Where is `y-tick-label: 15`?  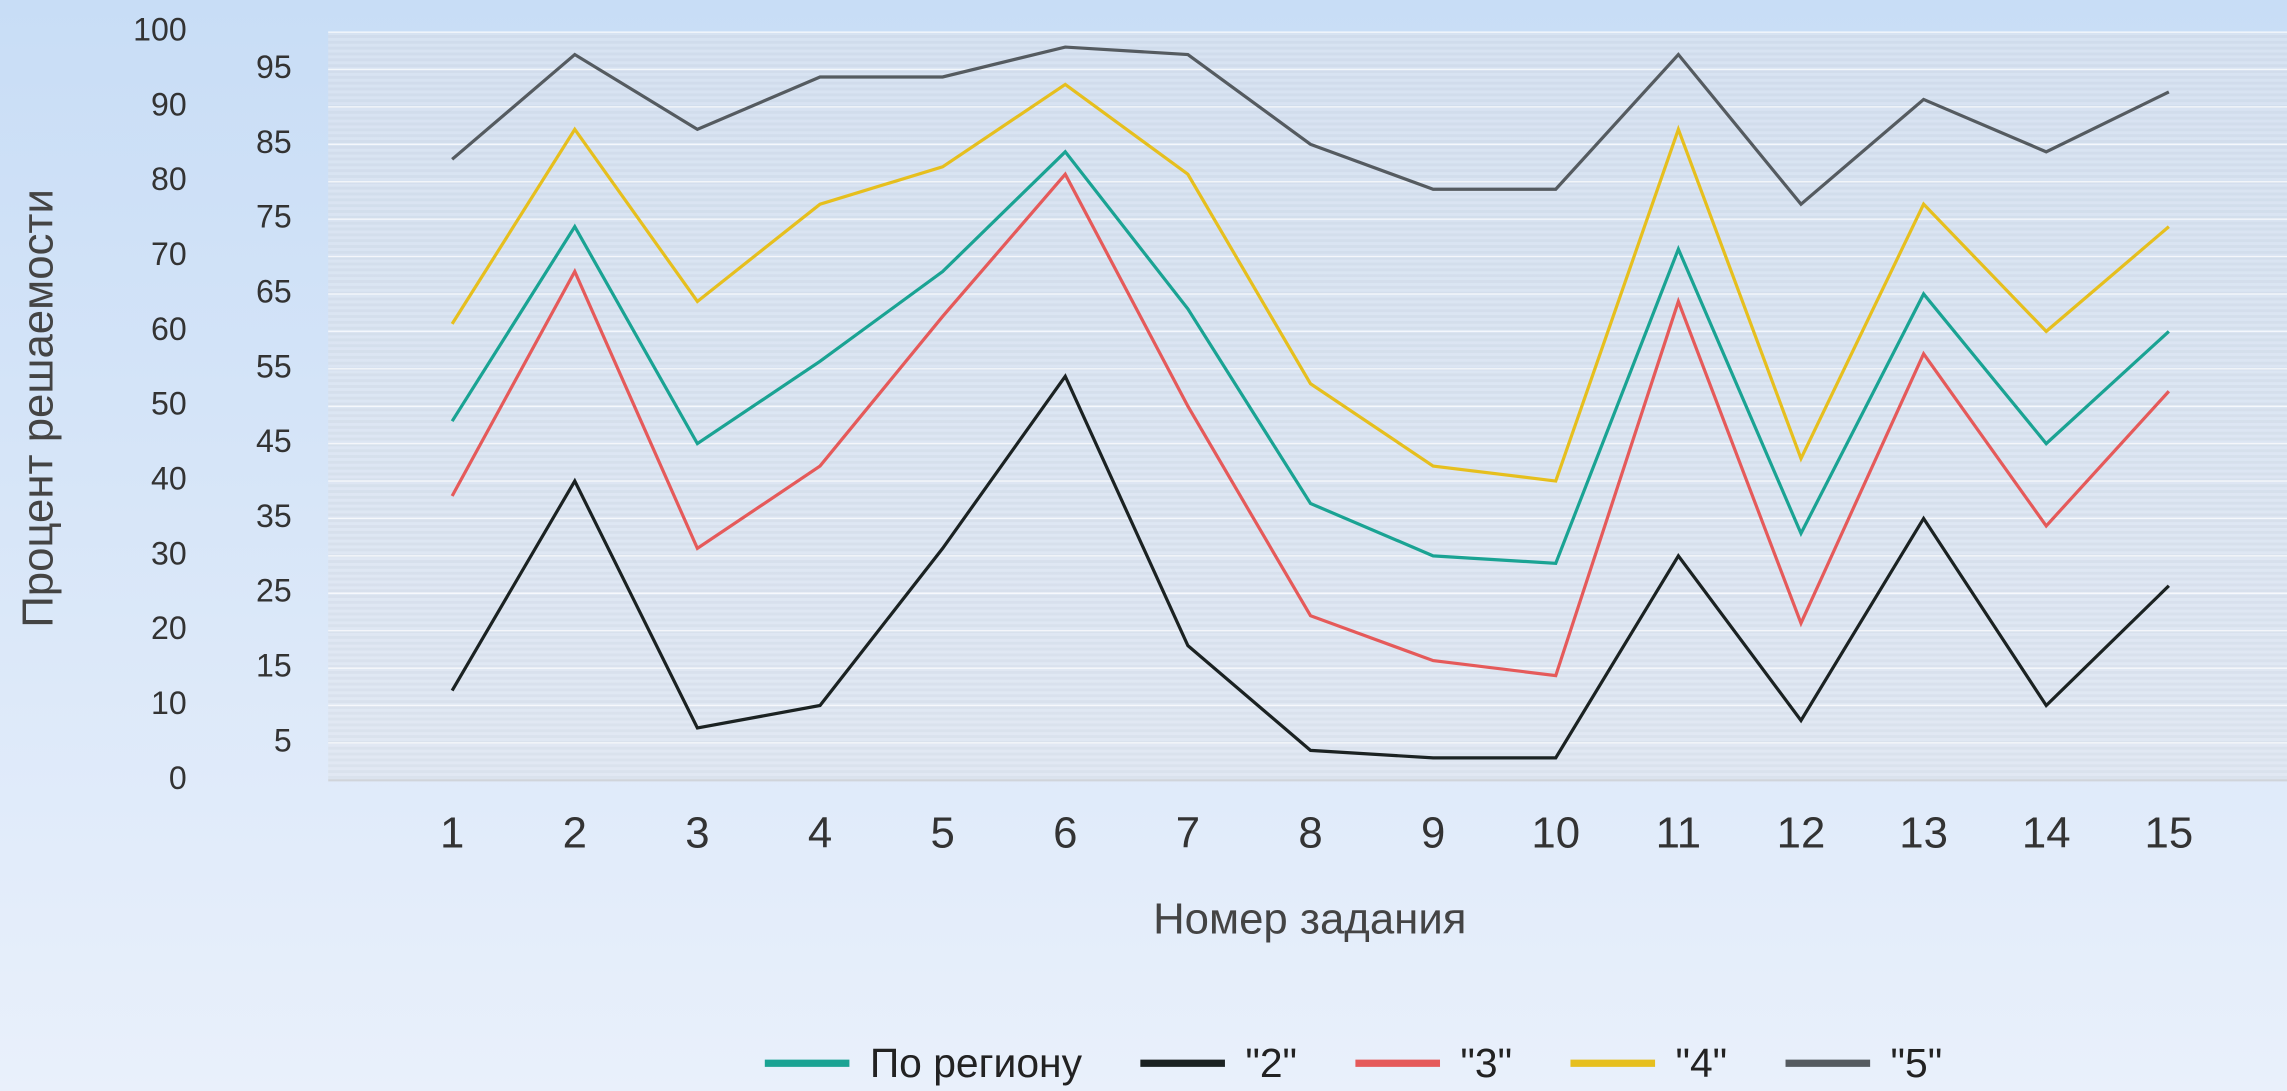
y-tick-label: 15 is located at coordinates (274, 666).